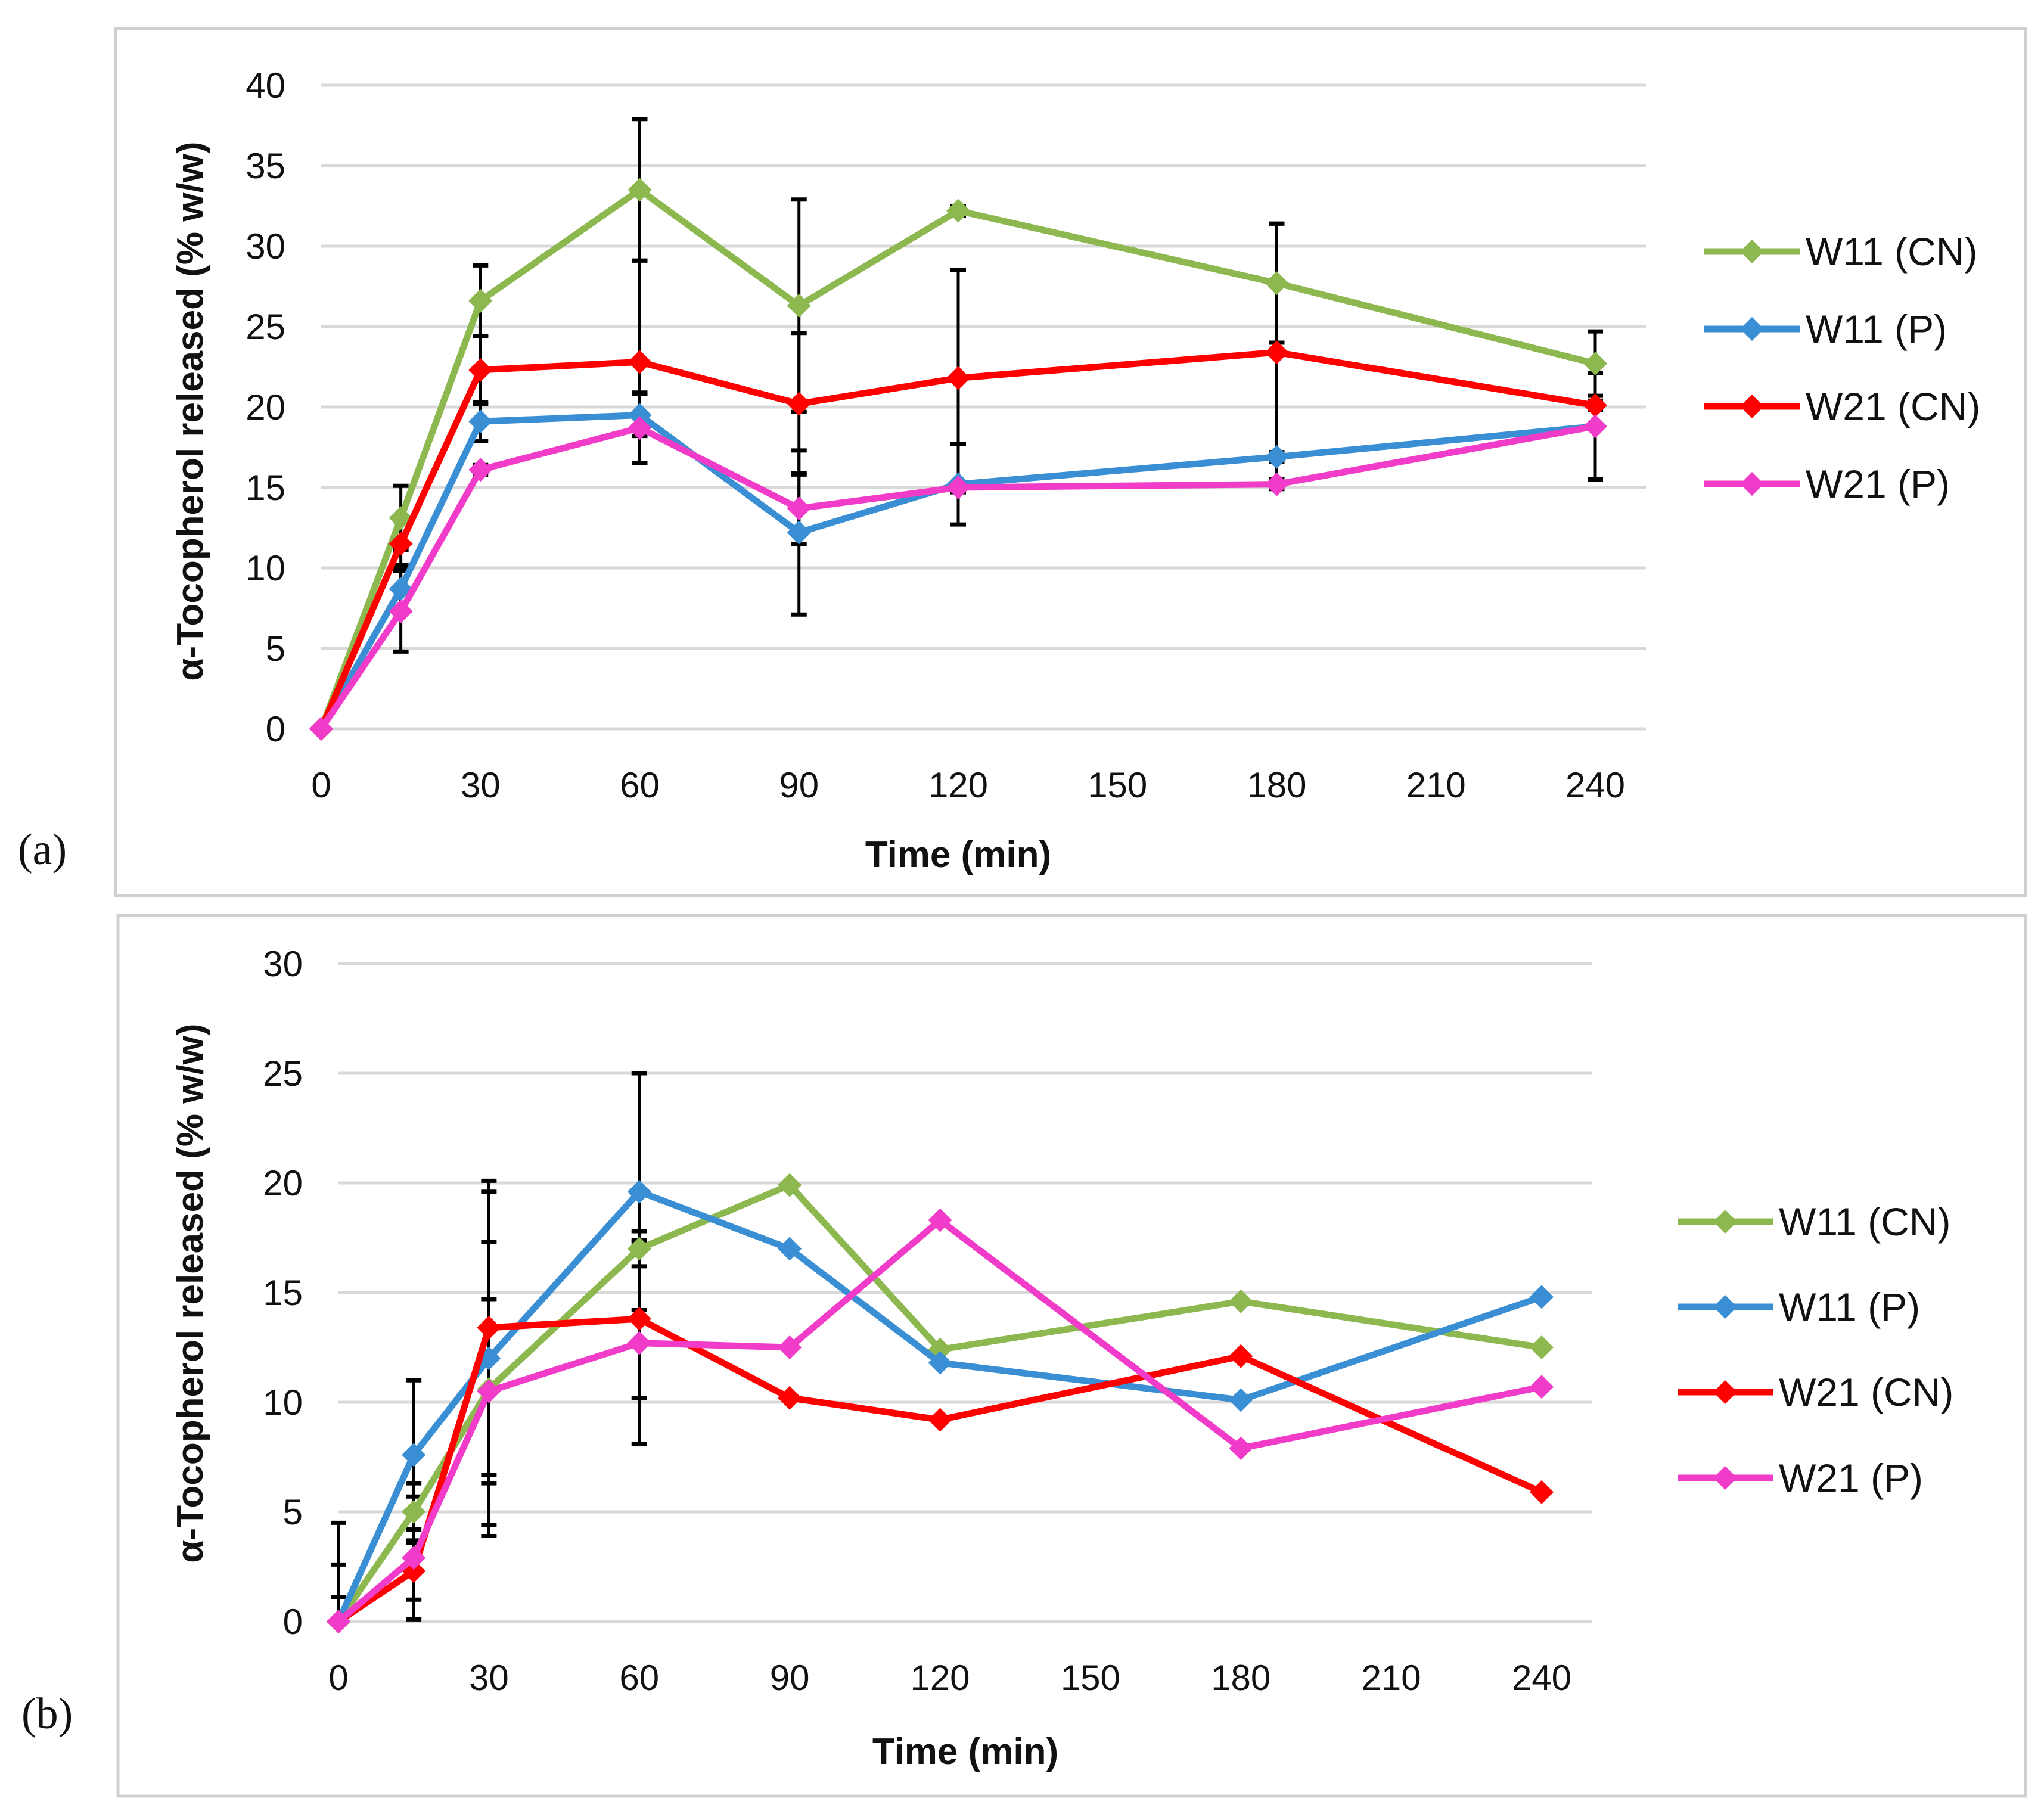  What do you see at coordinates (191, 411) in the screenshot?
I see `panel-a-y-axis-label: α-Tocopherol released (% w/w)` at bounding box center [191, 411].